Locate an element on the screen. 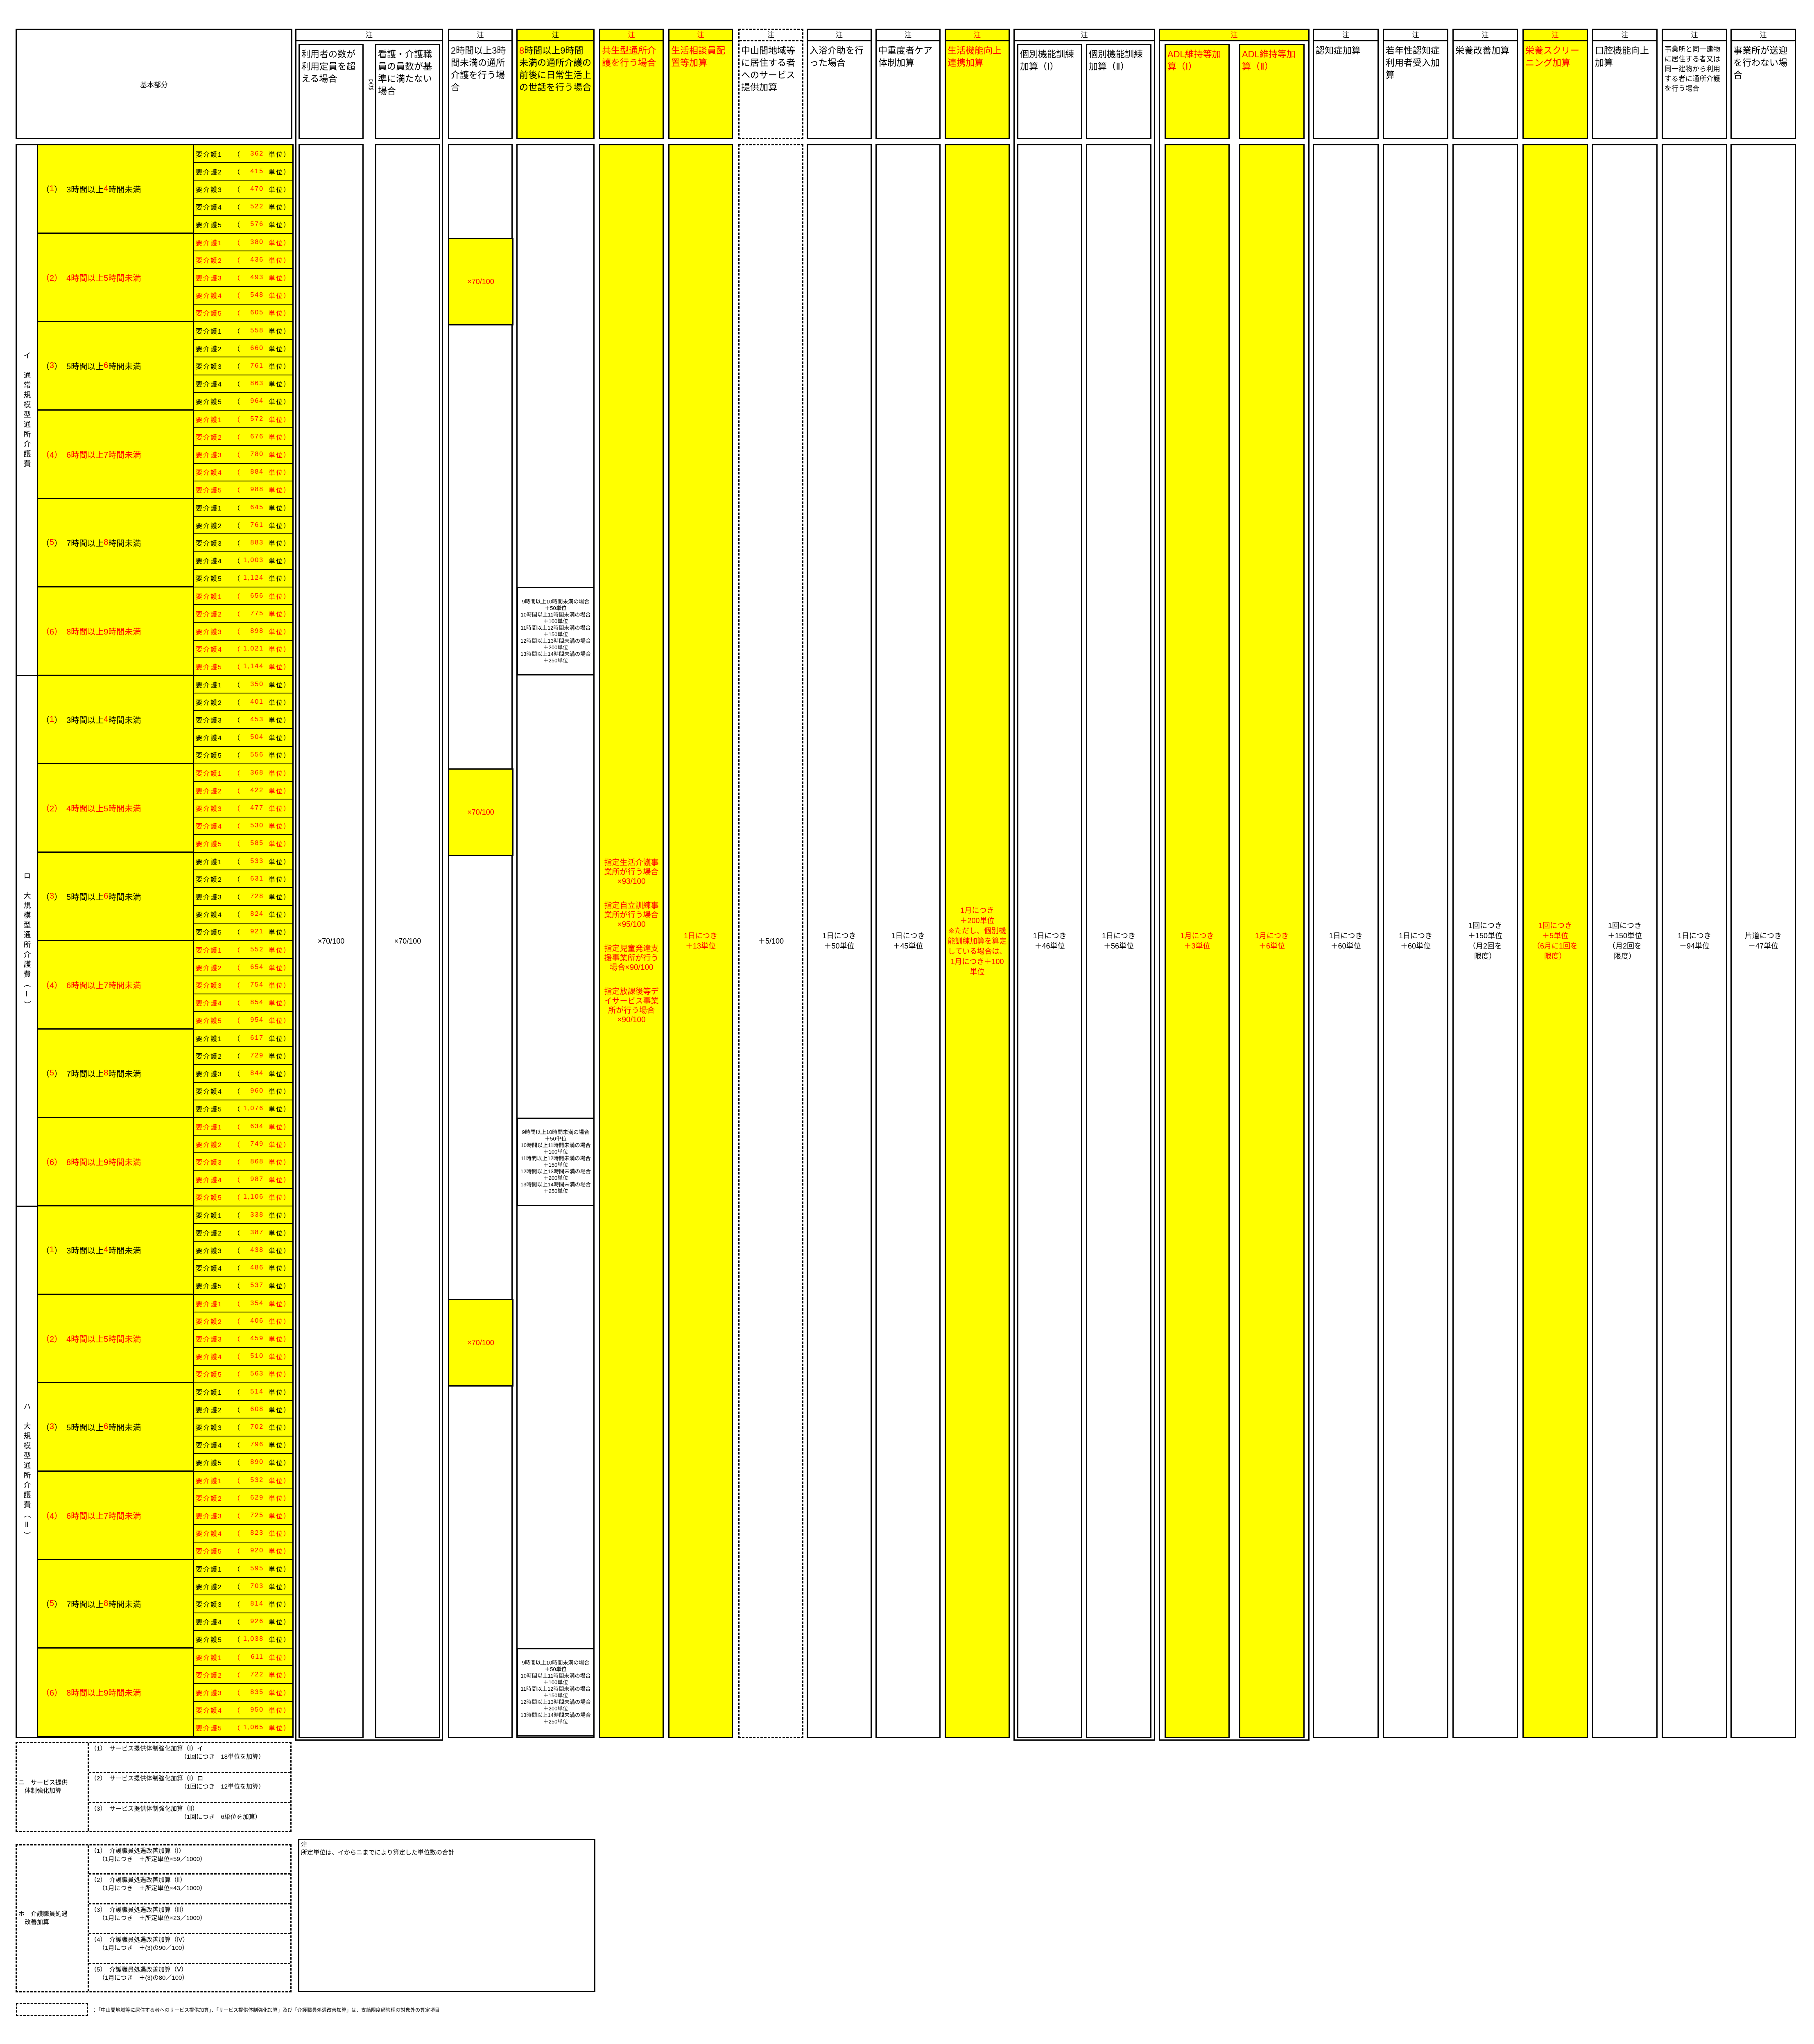  duration-label-part: 6 is located at coordinates (107, 896).